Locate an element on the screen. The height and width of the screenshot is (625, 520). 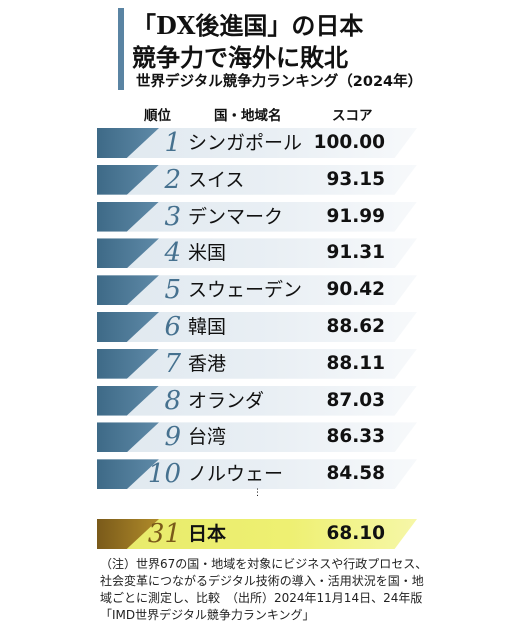
rank-cell: 3 is located at coordinates (172, 216).